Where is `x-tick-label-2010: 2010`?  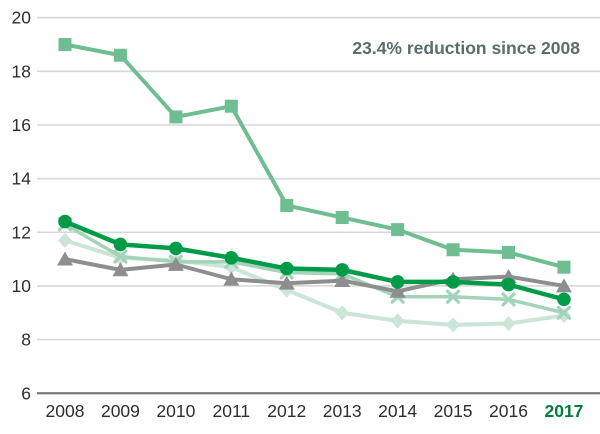 x-tick-label-2010: 2010 is located at coordinates (175, 411).